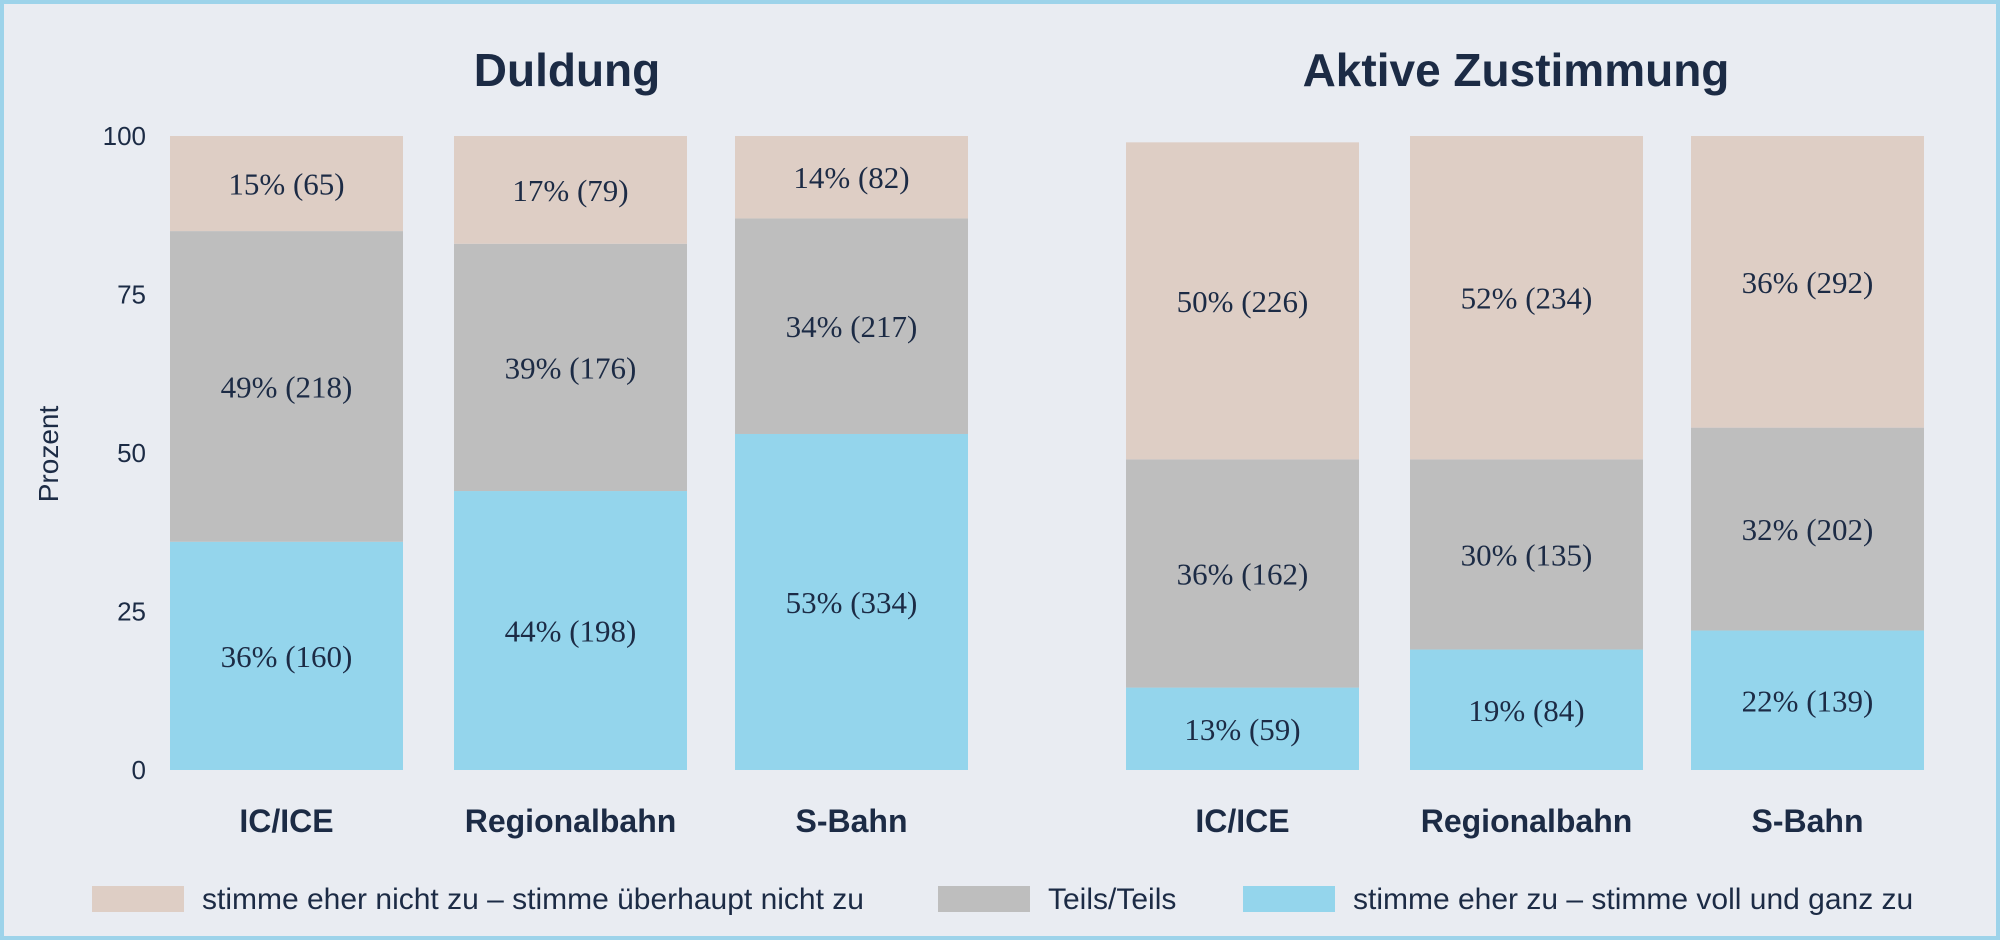 The width and height of the screenshot is (2000, 940). Describe the element at coordinates (131, 453) in the screenshot. I see `y-tick-label: 50` at that location.